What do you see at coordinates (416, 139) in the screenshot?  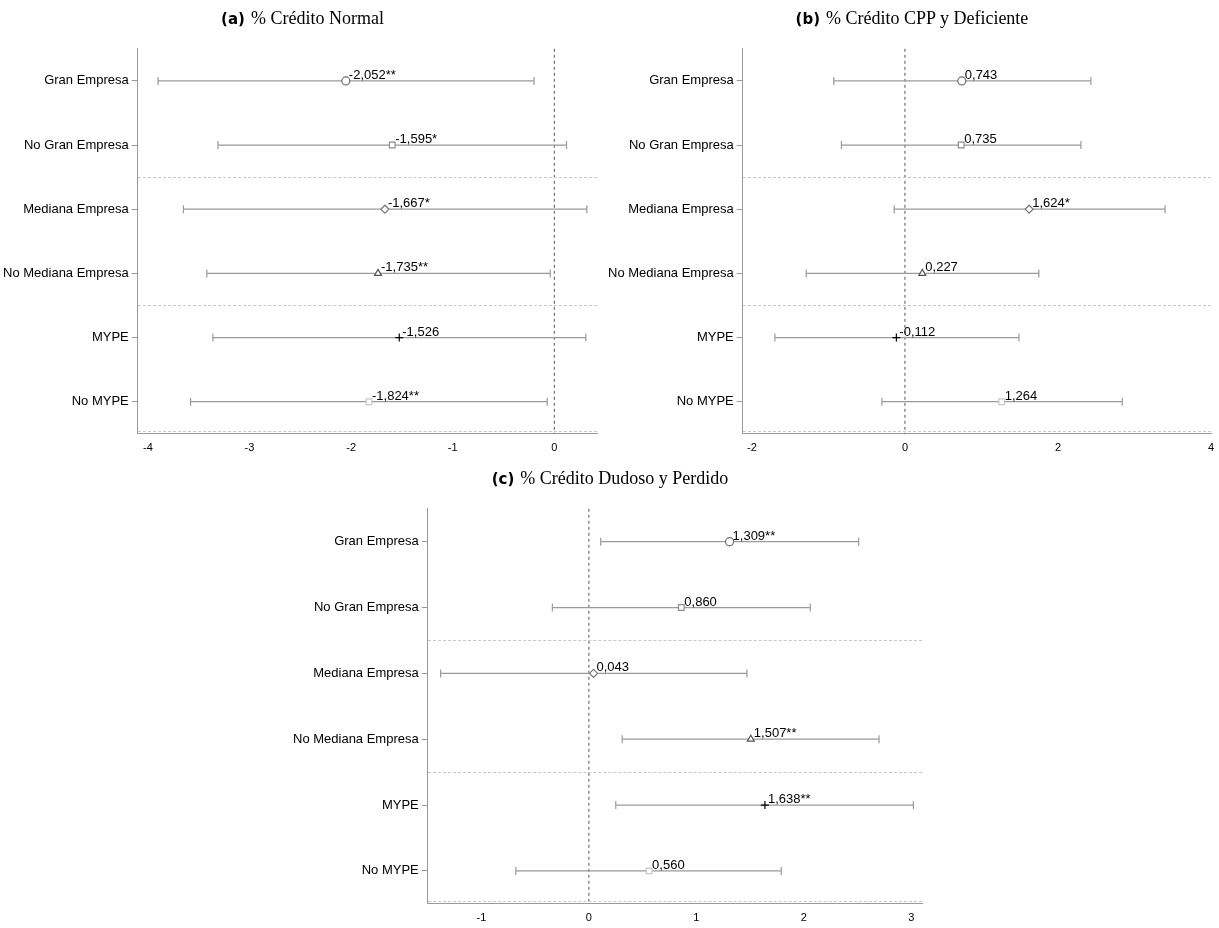 I see `data-label: -1,595*` at bounding box center [416, 139].